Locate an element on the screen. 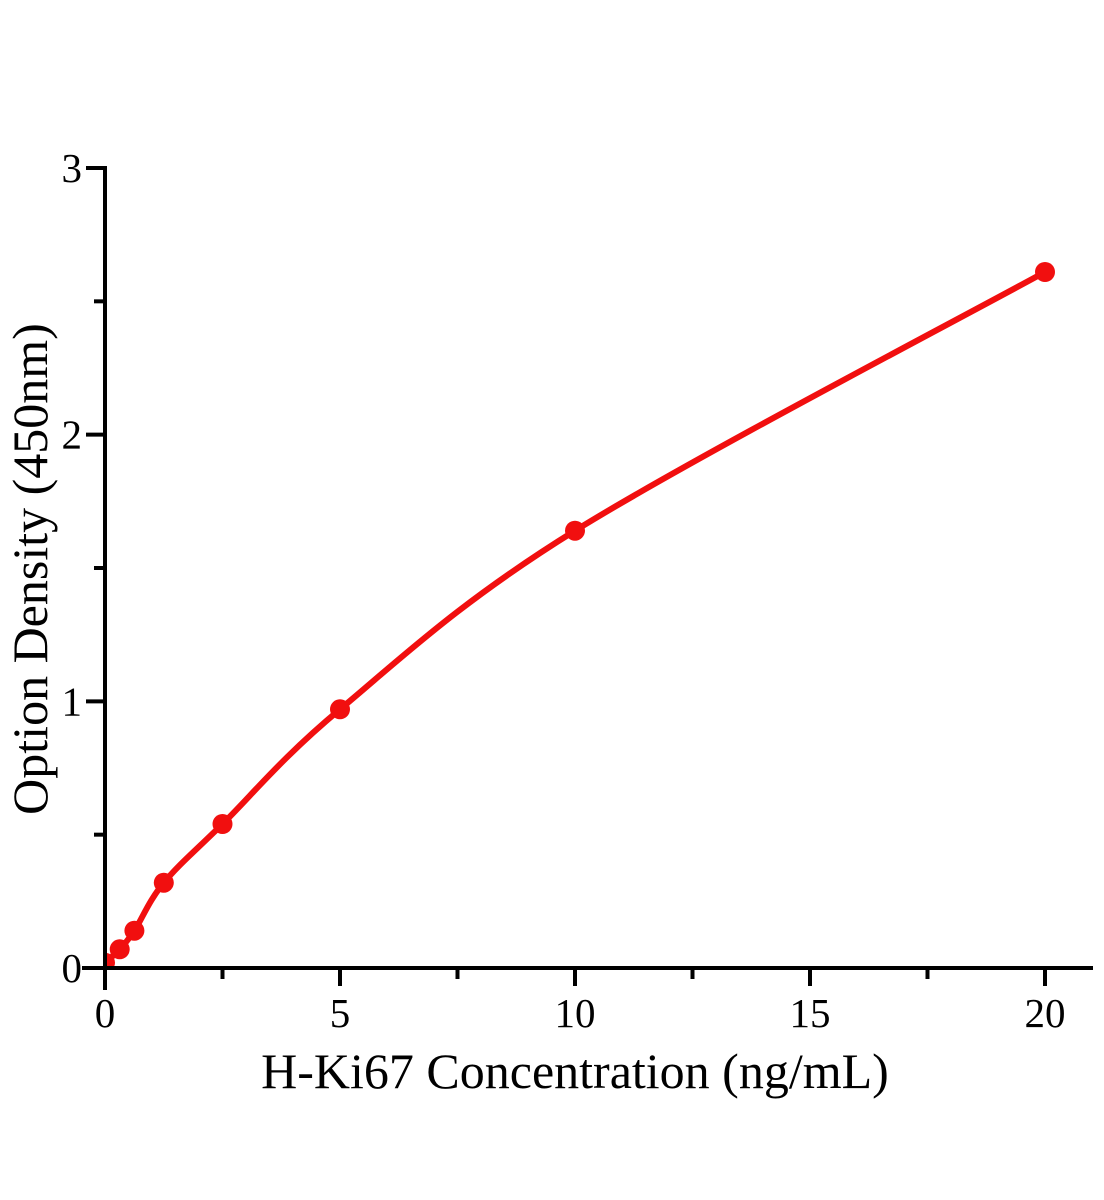 This screenshot has height=1200, width=1104. y-tick-label: 2 is located at coordinates (72, 435).